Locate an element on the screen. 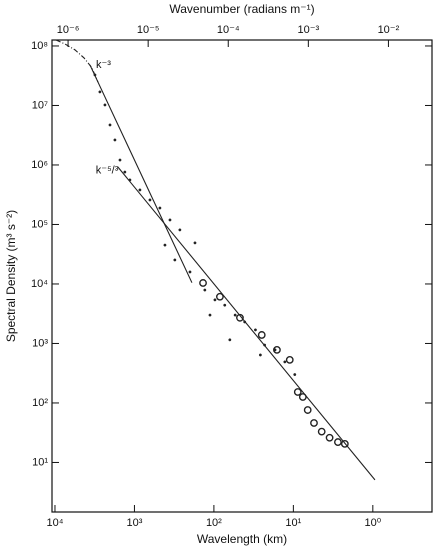 Image resolution: width=440 pixels, height=550 pixels. x2-tick-label: 10⁻³ is located at coordinates (308, 30).